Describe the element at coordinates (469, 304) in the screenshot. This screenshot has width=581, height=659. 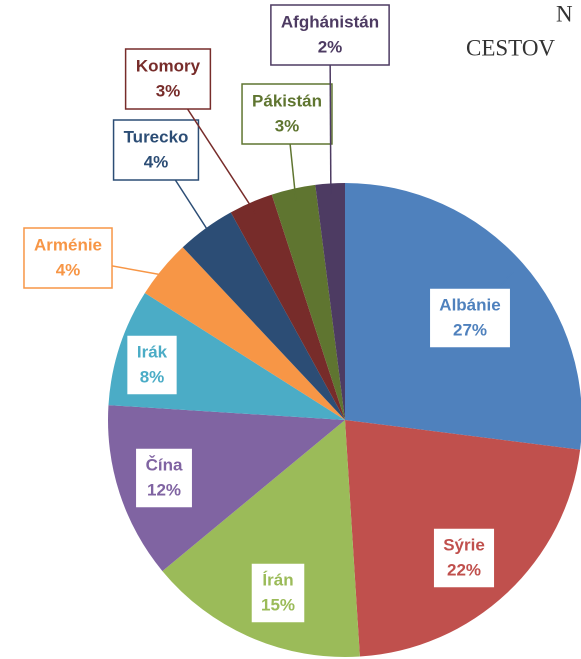
I see `category-label: Albánie` at that location.